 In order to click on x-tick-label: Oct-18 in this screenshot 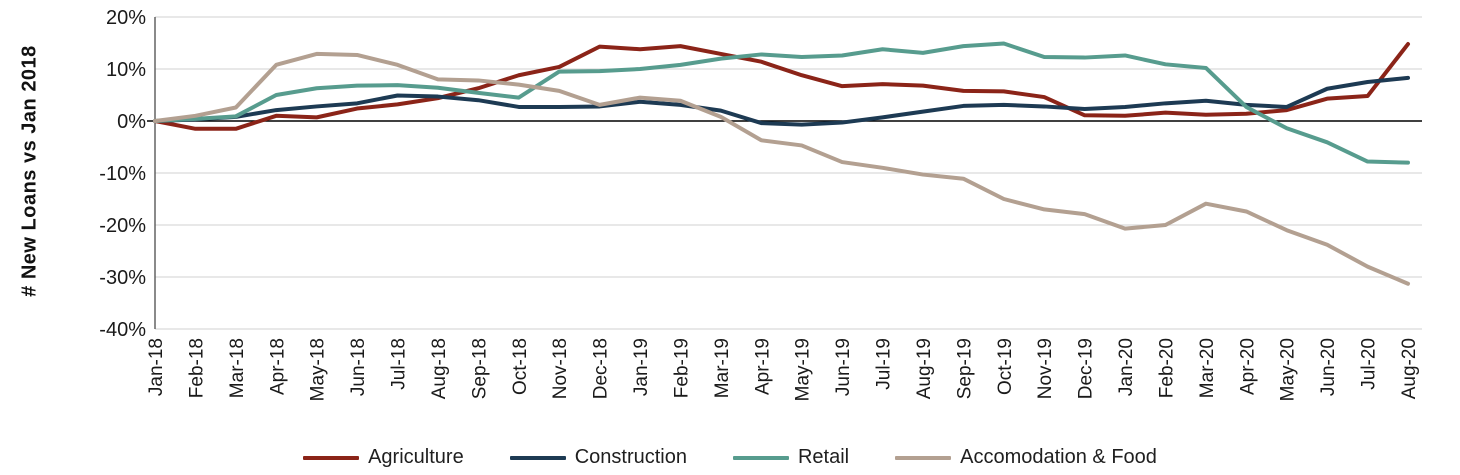, I will do `click(520, 366)`.